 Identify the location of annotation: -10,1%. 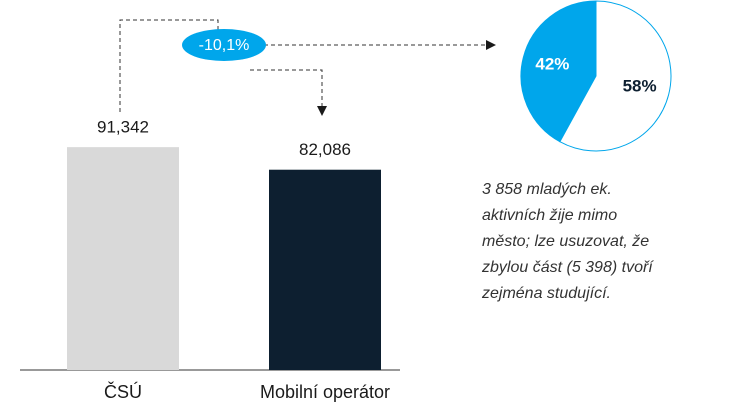
(224, 45).